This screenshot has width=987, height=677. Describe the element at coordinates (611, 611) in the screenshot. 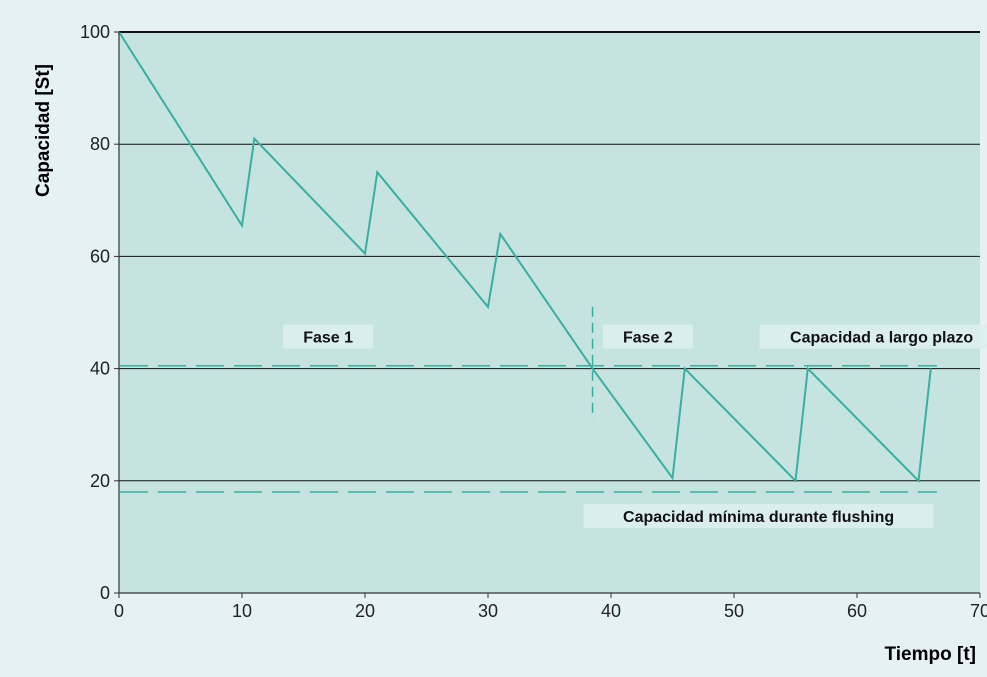

I see `x-tick-label-40: 40` at that location.